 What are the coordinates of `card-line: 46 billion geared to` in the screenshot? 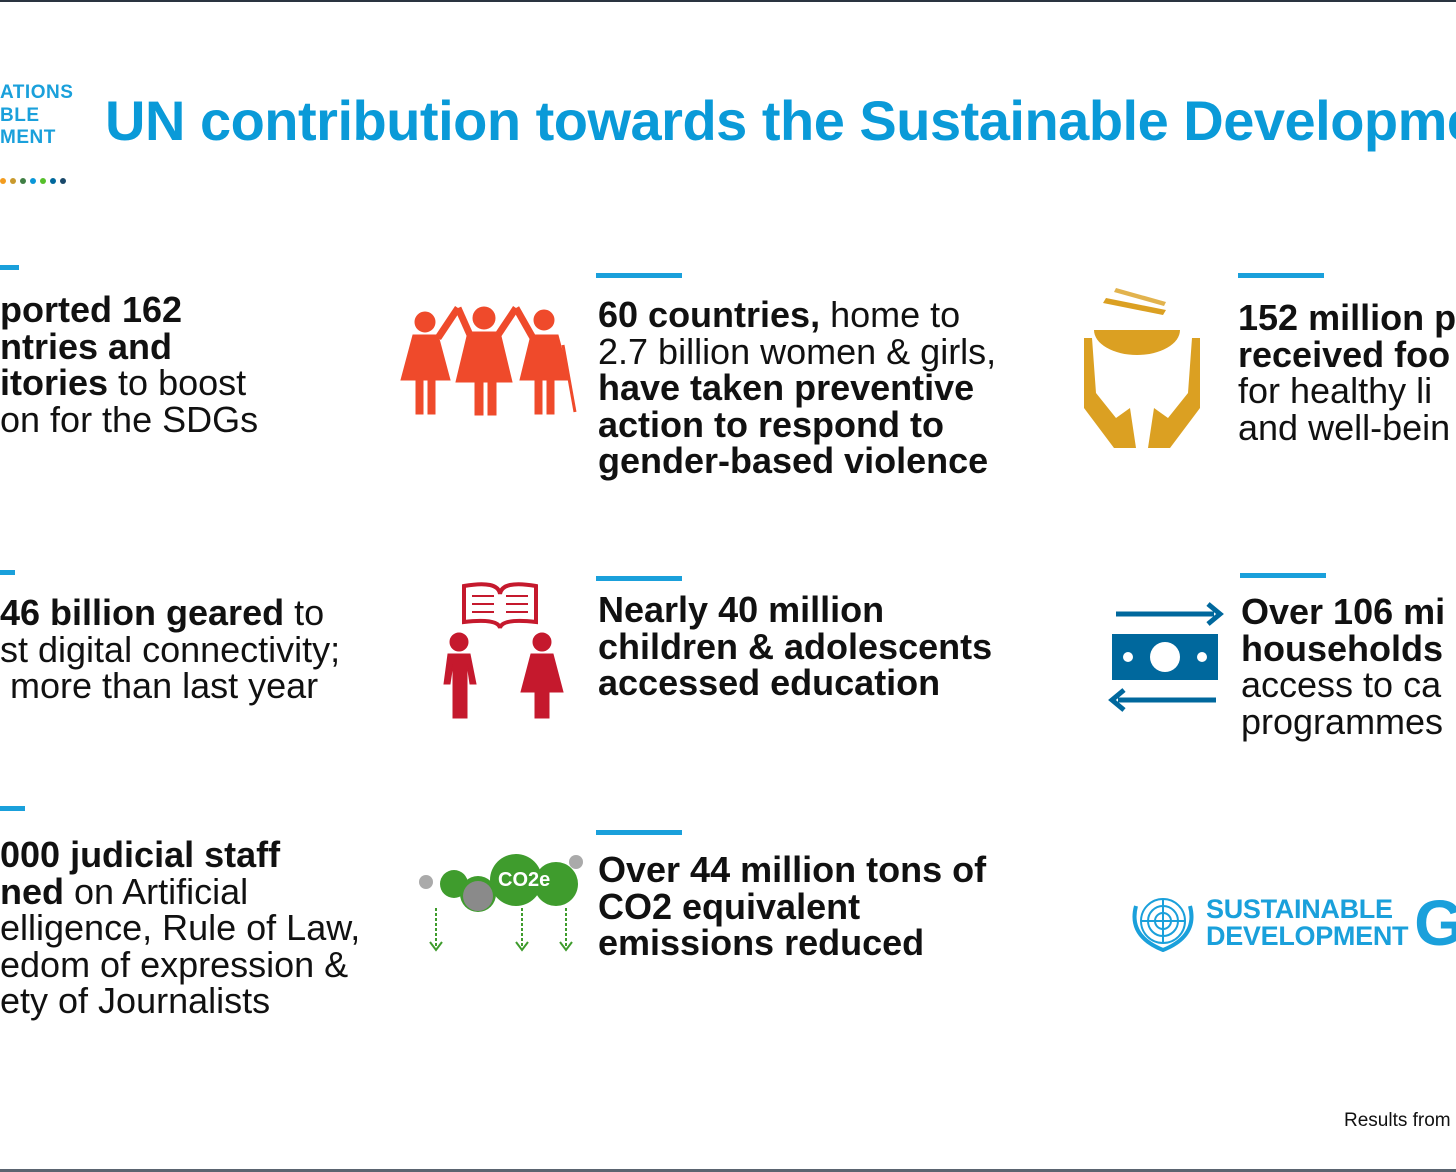 It's located at (170, 612).